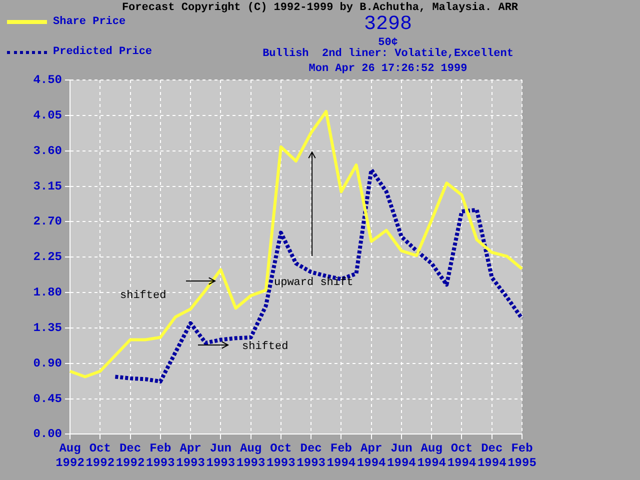 This screenshot has width=640, height=480. Describe the element at coordinates (102, 52) in the screenshot. I see `legend-label: Predicted Price` at that location.